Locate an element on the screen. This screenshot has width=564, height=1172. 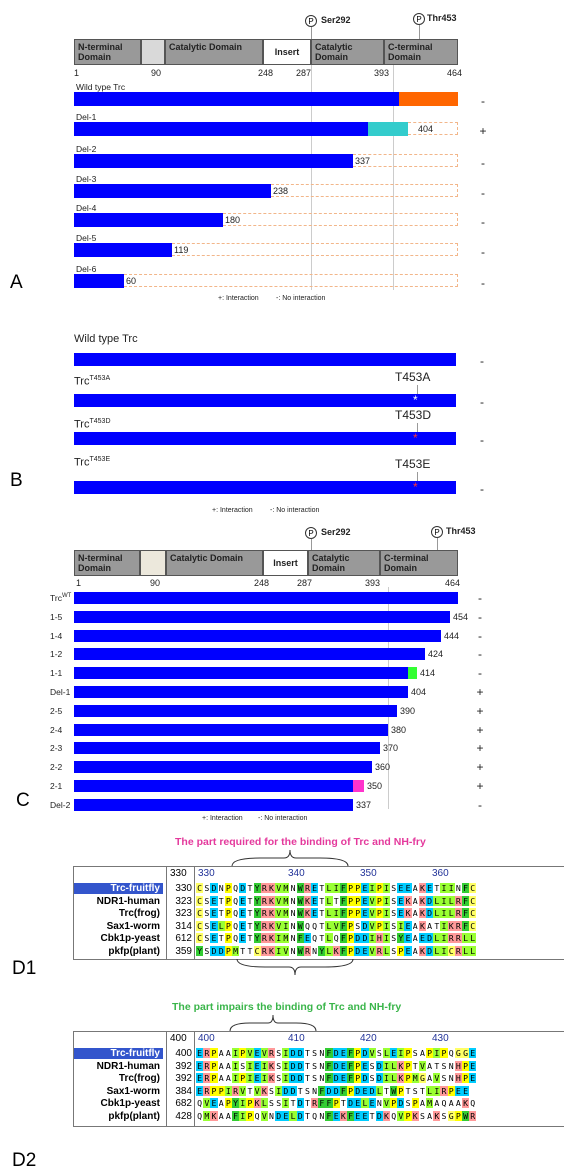
d1-species-name: pkfp(plant) is located at coordinates (134, 951).